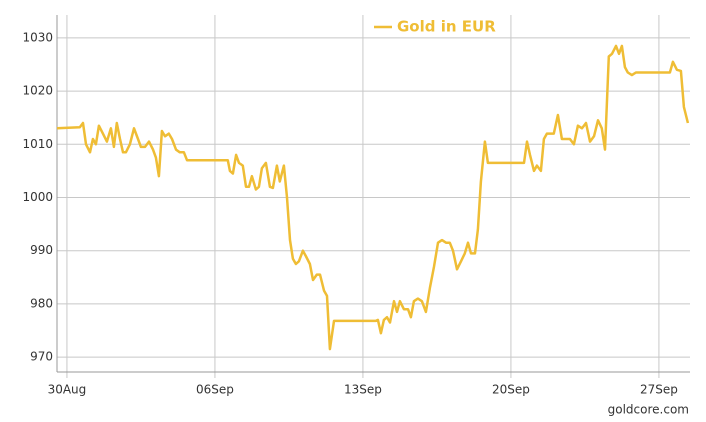  Describe the element at coordinates (363, 390) in the screenshot. I see `x-tick-label: 13Sep` at that location.